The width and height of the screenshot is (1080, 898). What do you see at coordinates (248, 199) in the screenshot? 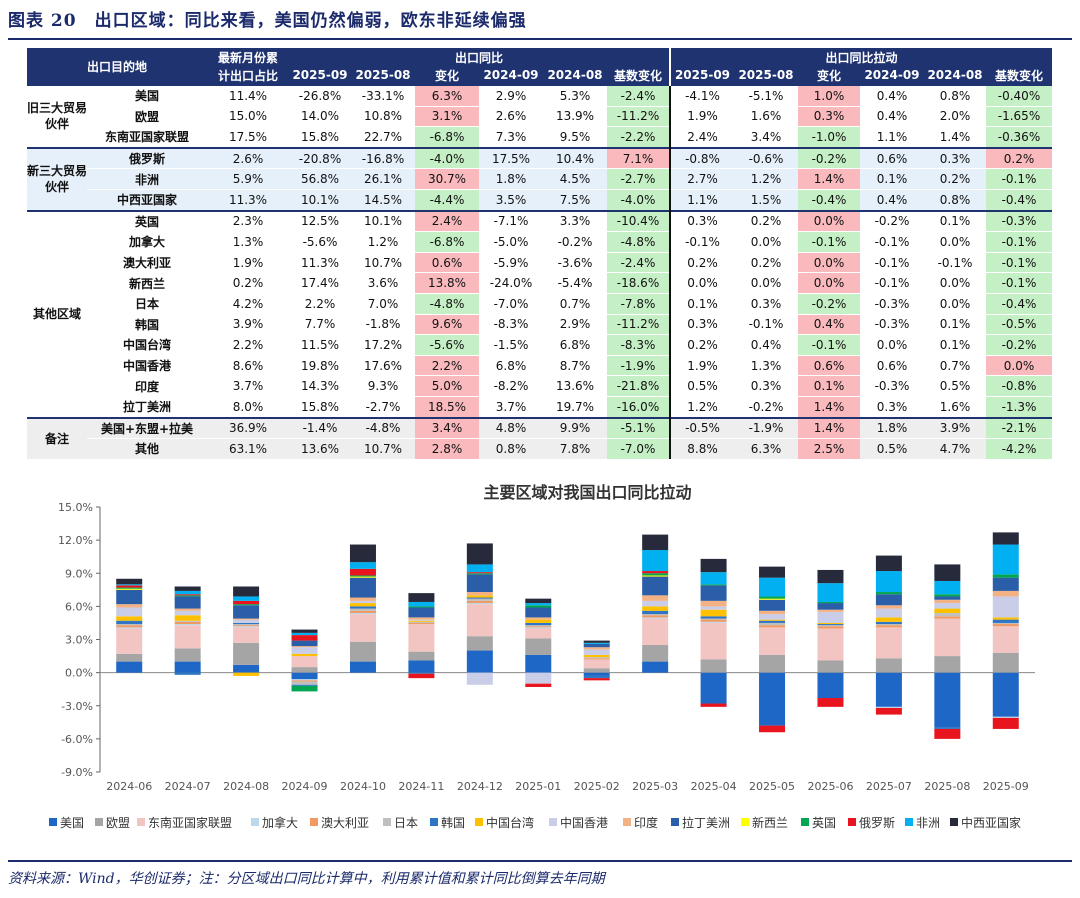
I see `share-cell: 11.3%` at bounding box center [248, 199].